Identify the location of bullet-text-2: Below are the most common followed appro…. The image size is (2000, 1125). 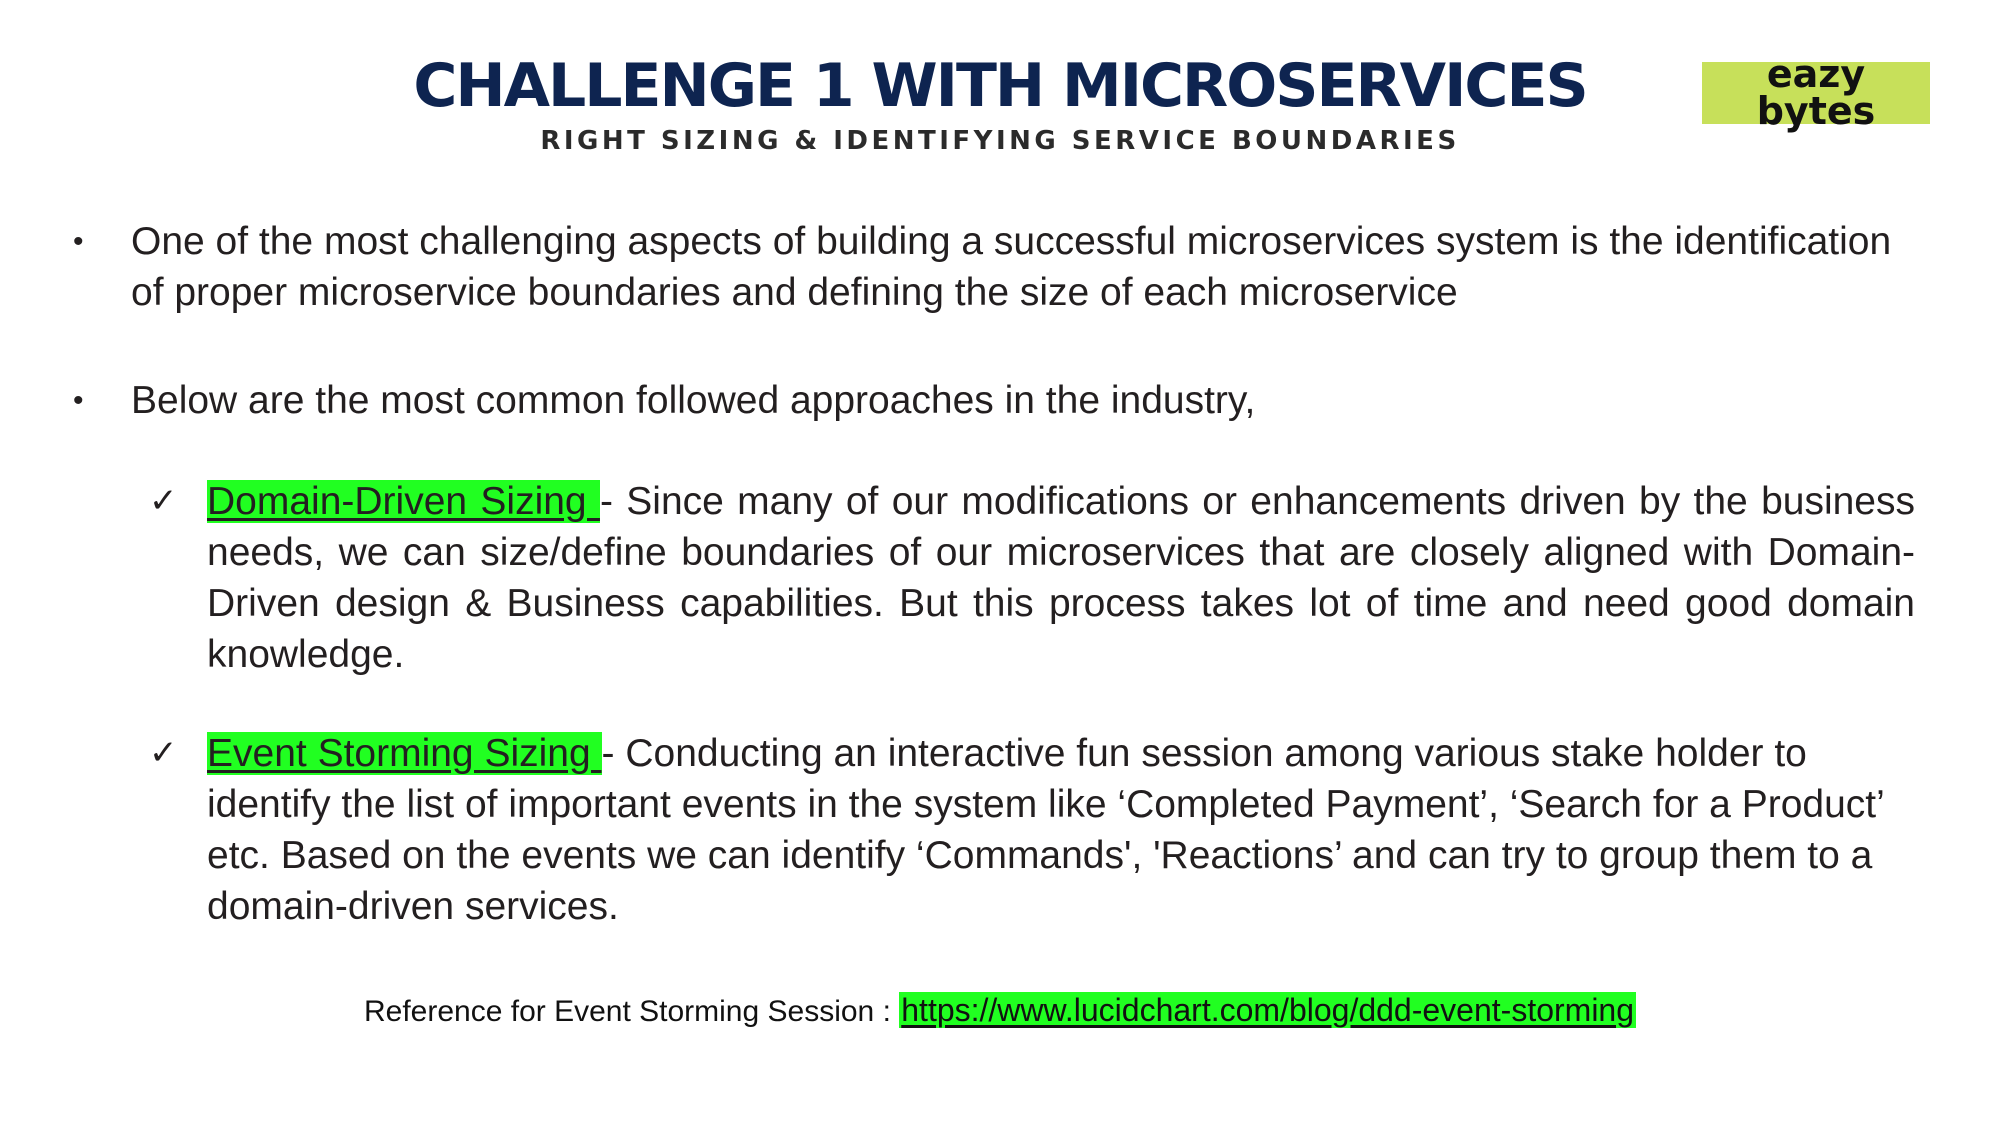
(693, 400).